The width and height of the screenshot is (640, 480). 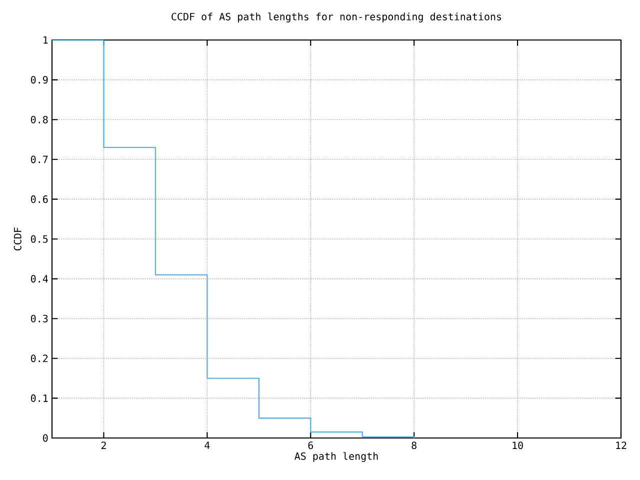 I want to click on y-tick-label: 0.5, so click(x=39, y=239).